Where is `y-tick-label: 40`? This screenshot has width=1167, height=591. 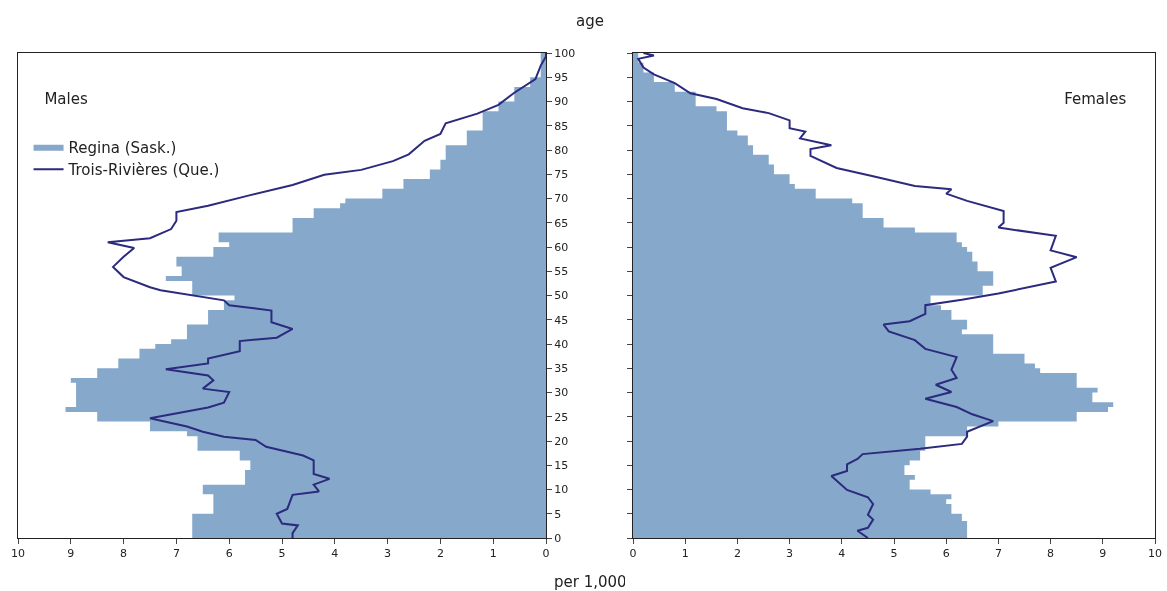
y-tick-label: 40 is located at coordinates (561, 344).